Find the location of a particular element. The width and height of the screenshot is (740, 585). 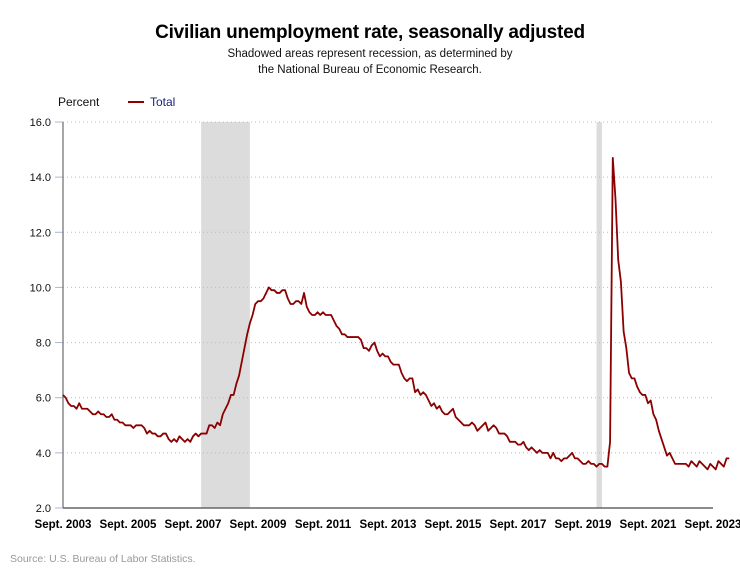

source-note: Source: U.S. Bureau of Labor Statistics. is located at coordinates (103, 559).